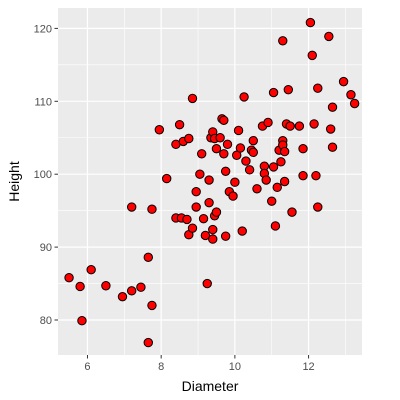 The height and width of the screenshot is (400, 400). What do you see at coordinates (43, 102) in the screenshot?
I see `y-tick-label: 110` at bounding box center [43, 102].